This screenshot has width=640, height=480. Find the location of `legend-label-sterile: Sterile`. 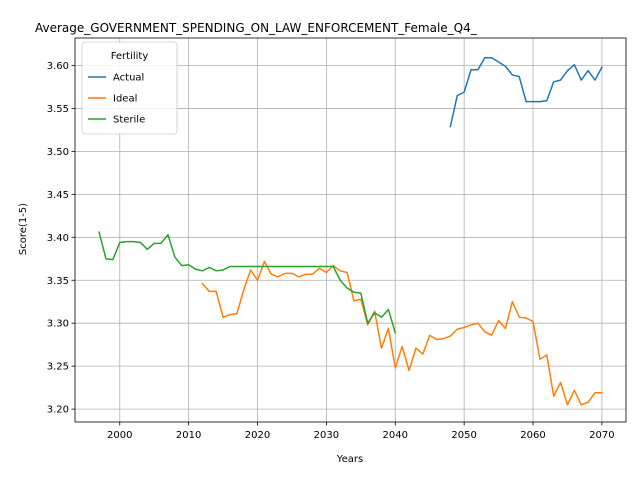

legend-label-sterile: Sterile is located at coordinates (129, 120).